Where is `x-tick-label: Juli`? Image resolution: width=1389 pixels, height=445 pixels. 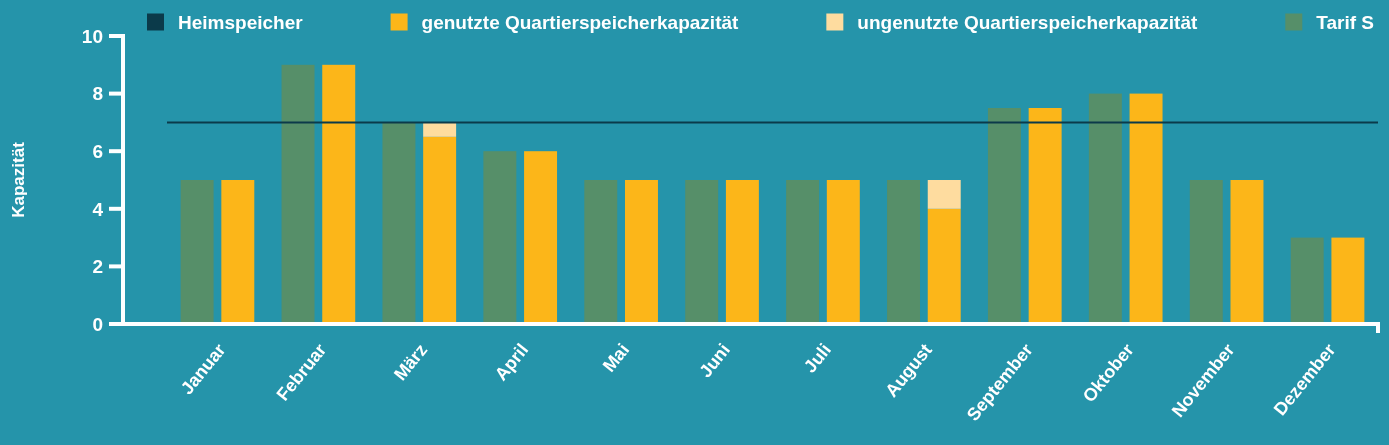 x-tick-label: Juli is located at coordinates (817, 358).